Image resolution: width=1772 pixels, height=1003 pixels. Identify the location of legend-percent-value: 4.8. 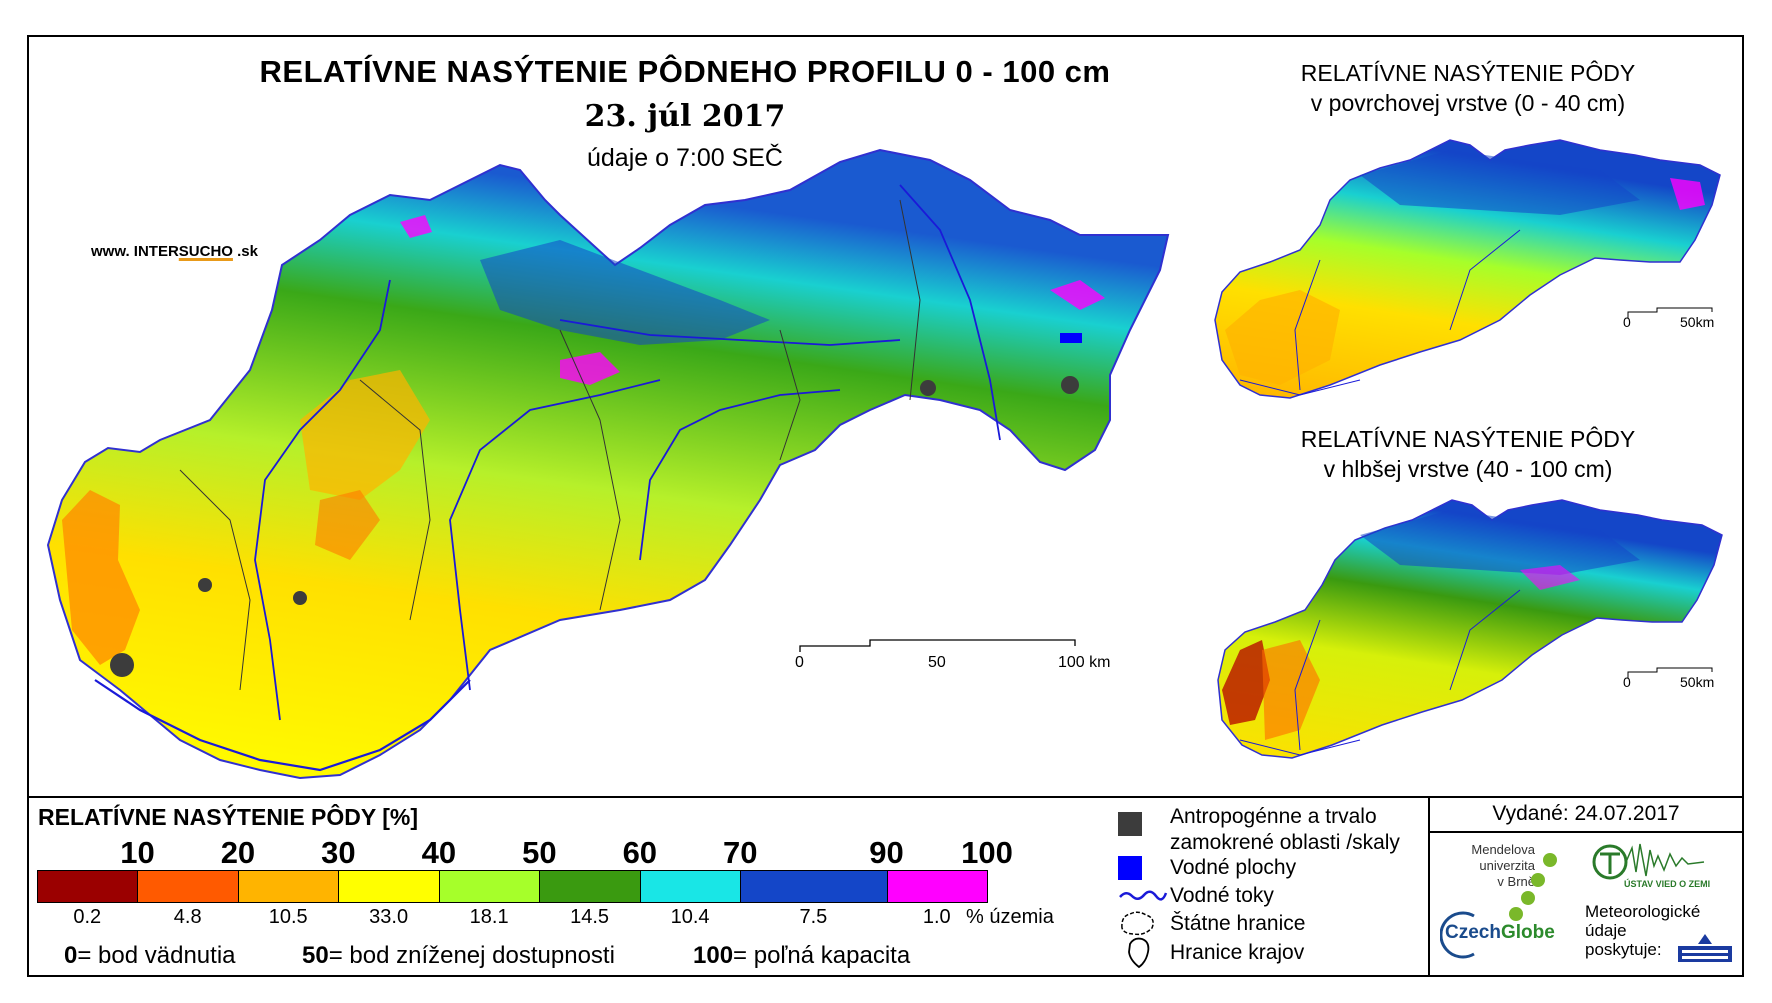
(187, 917).